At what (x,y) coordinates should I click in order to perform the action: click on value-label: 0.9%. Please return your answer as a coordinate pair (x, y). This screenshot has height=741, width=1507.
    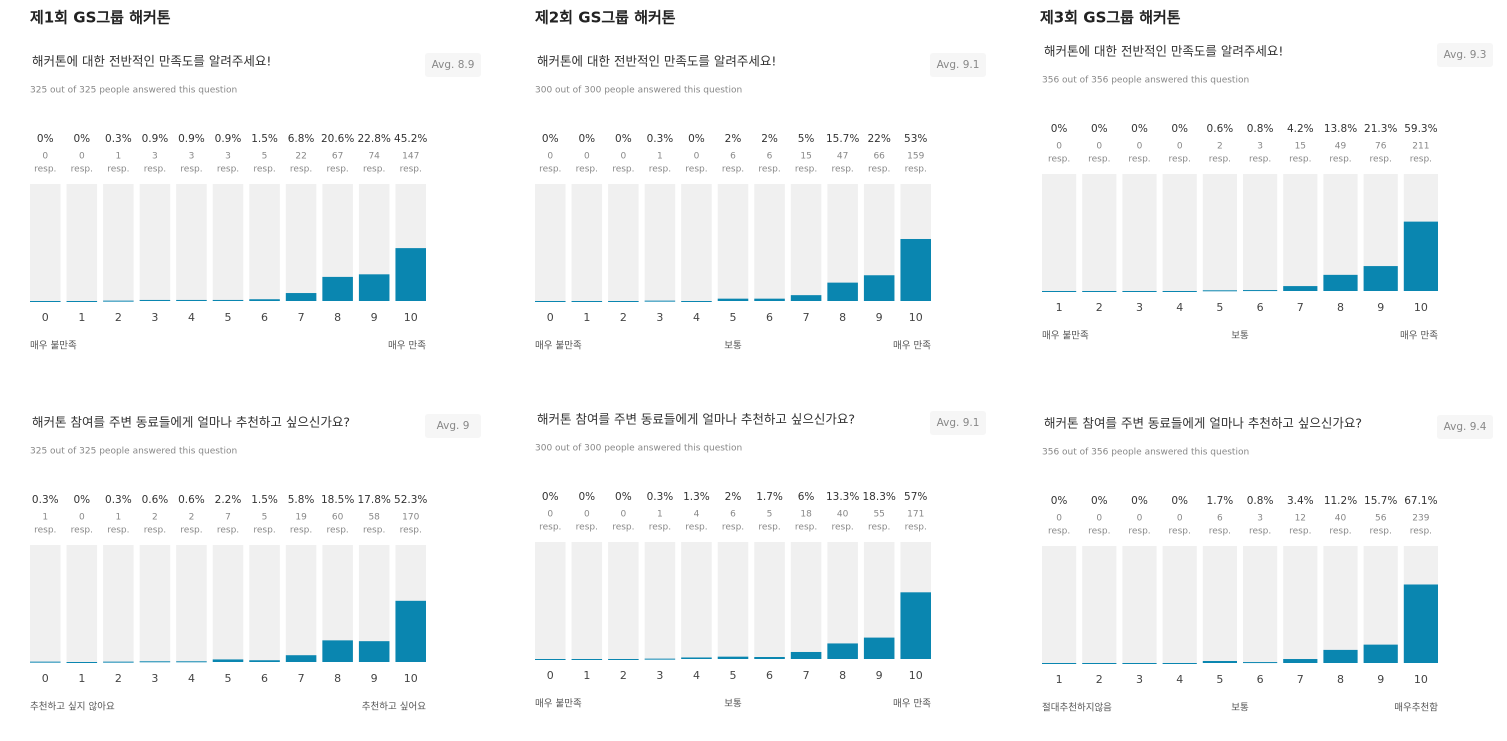
    Looking at the image, I should click on (155, 139).